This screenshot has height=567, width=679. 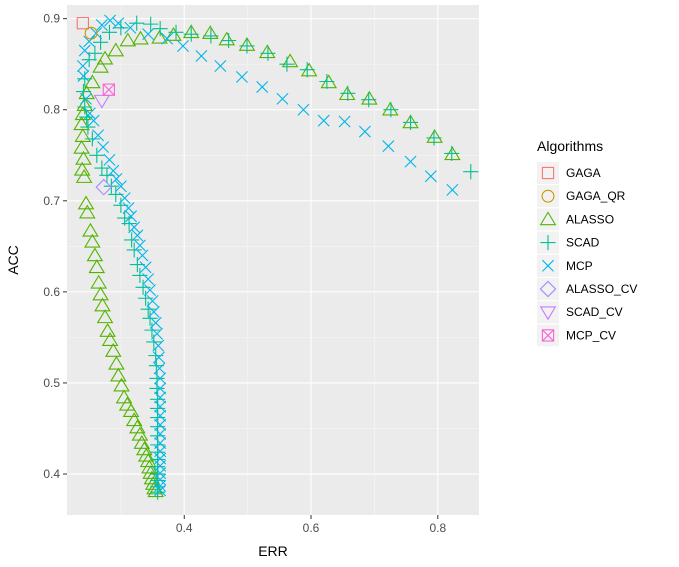 I want to click on legend-key-gaga, so click(x=548, y=173).